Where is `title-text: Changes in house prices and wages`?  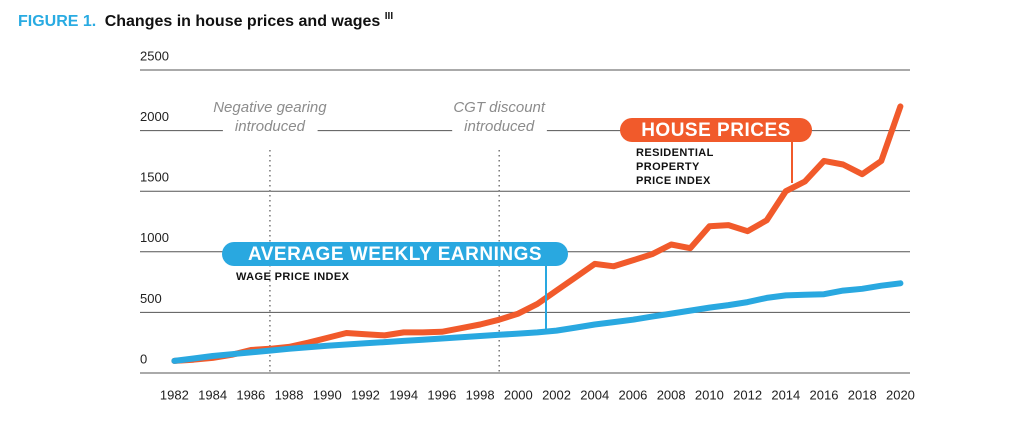
title-text: Changes in house prices and wages is located at coordinates (243, 21).